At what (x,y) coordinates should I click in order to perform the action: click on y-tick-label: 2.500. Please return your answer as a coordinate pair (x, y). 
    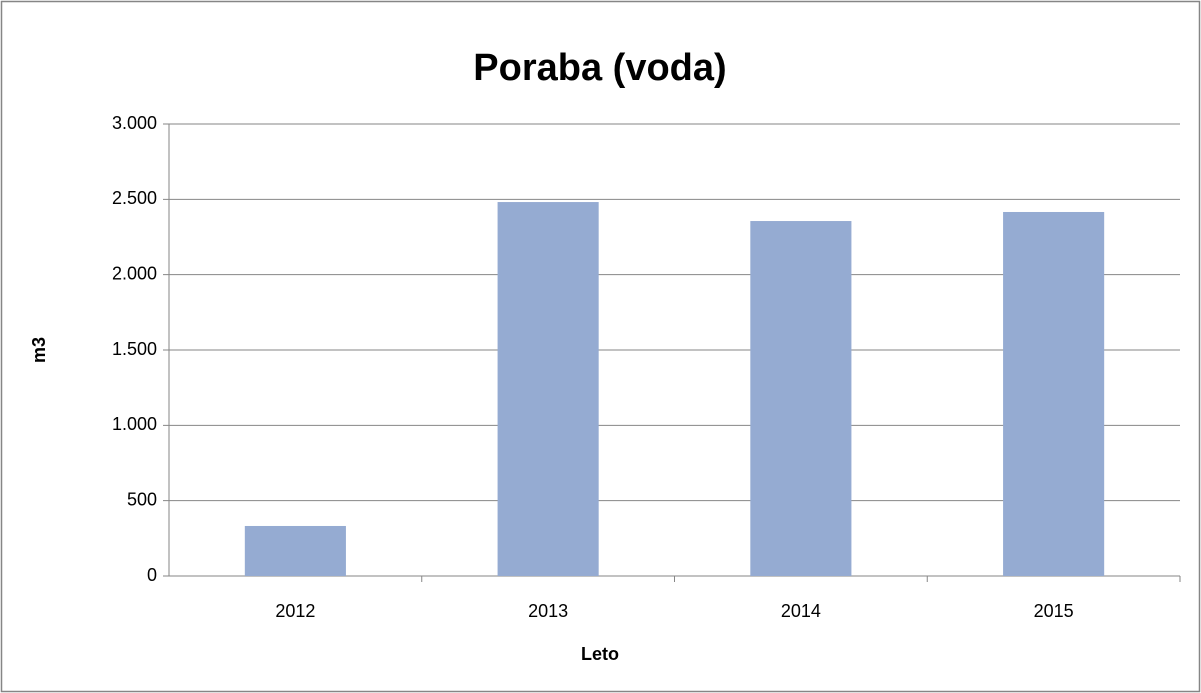
    Looking at the image, I should click on (134, 198).